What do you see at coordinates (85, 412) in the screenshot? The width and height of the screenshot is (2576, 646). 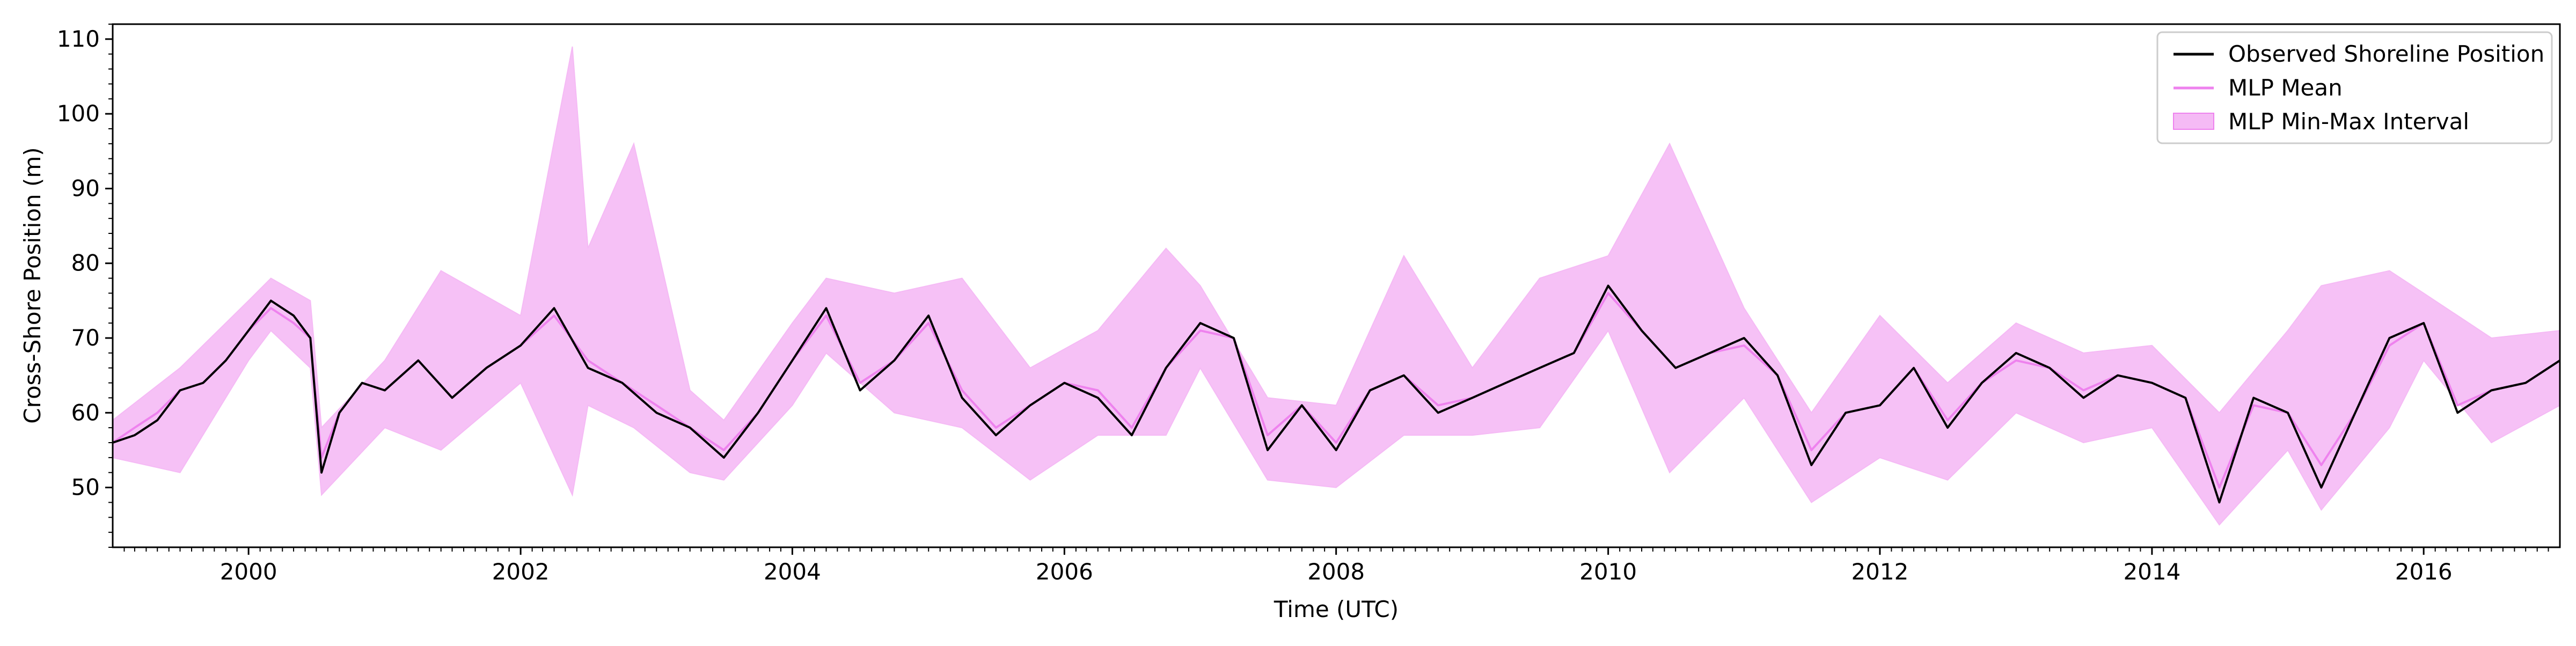 I see `y-tick-label: 60` at bounding box center [85, 412].